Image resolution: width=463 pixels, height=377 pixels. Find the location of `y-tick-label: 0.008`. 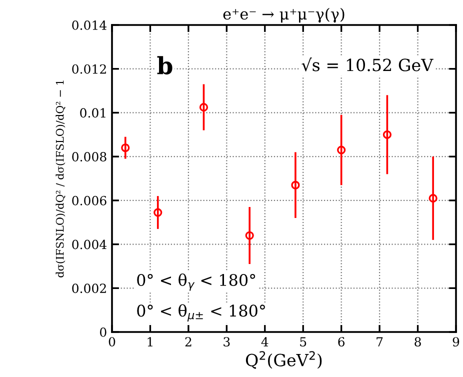

y-tick-label: 0.008 is located at coordinates (89, 157).